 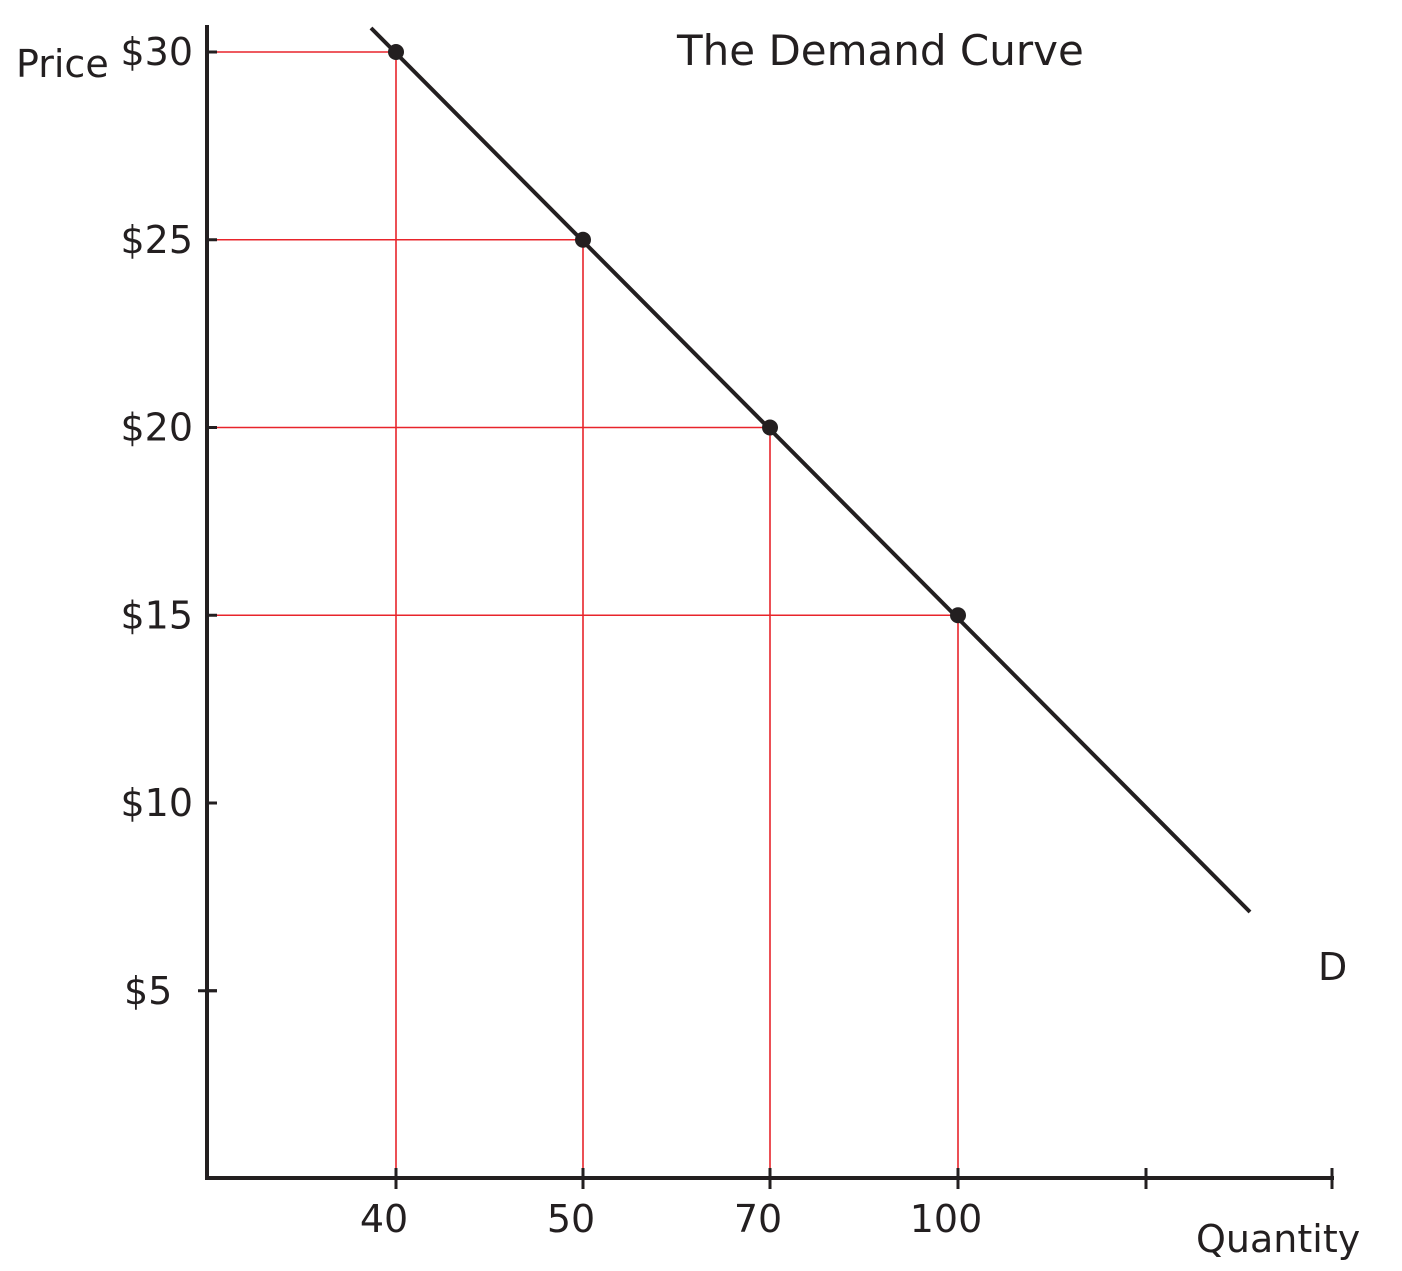 I want to click on data-point-q100-p15, so click(x=958, y=615).